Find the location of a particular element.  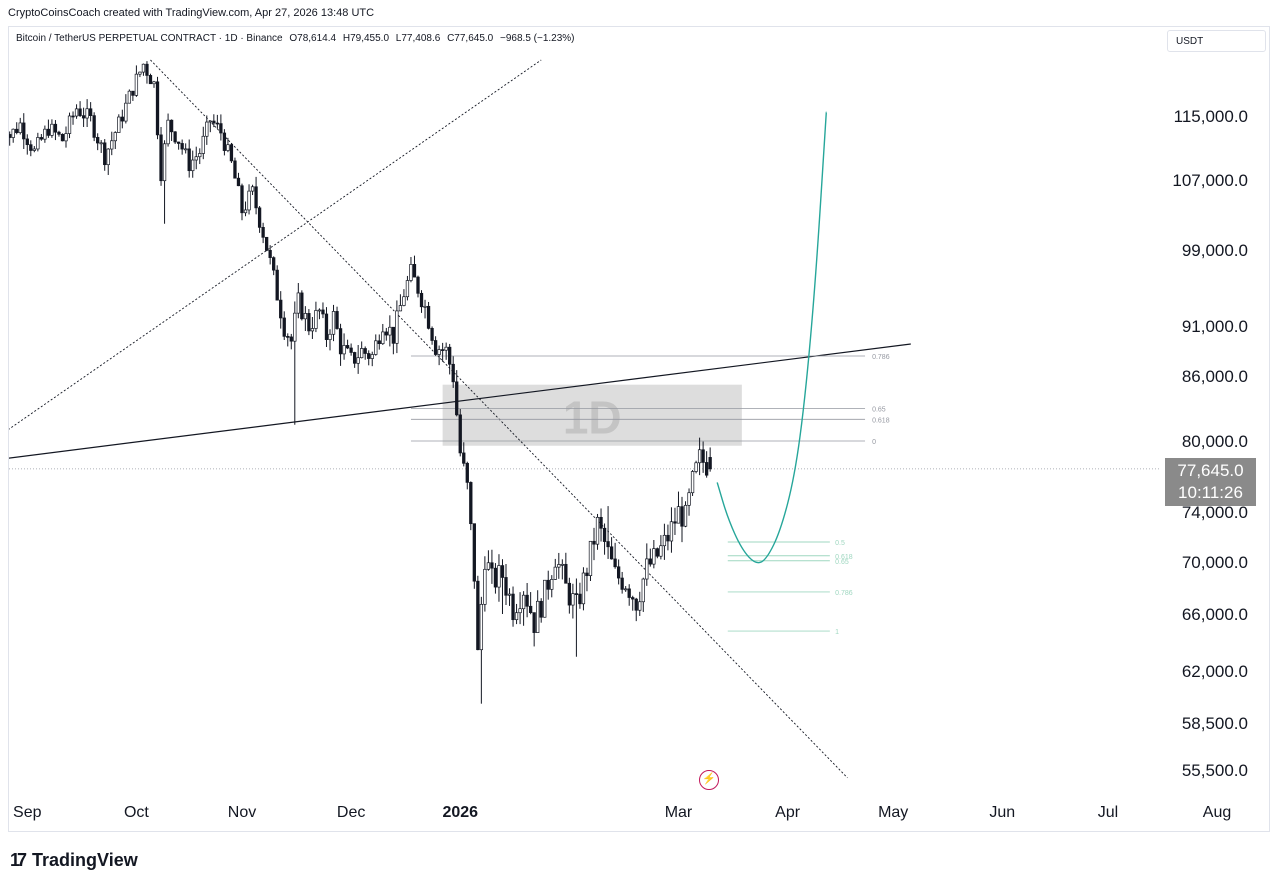

tradingview-logo: 17 TradingView is located at coordinates (74, 860).